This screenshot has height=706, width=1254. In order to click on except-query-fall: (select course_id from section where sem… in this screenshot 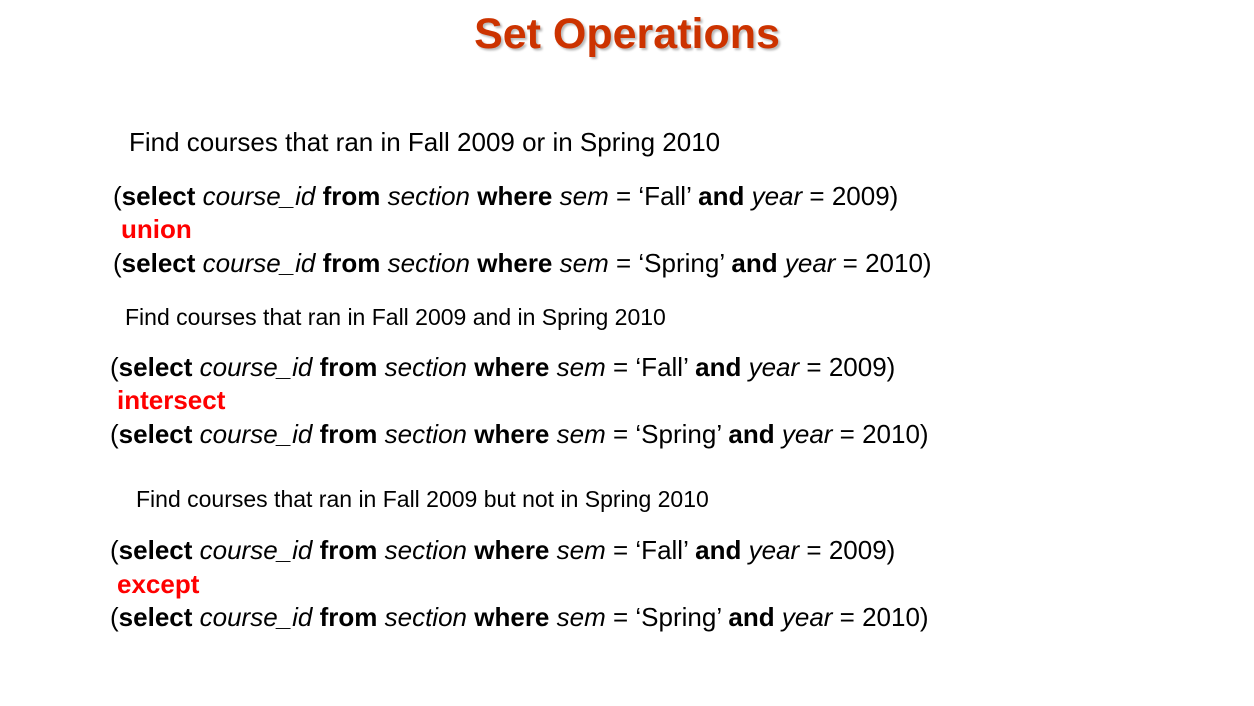, I will do `click(502, 550)`.